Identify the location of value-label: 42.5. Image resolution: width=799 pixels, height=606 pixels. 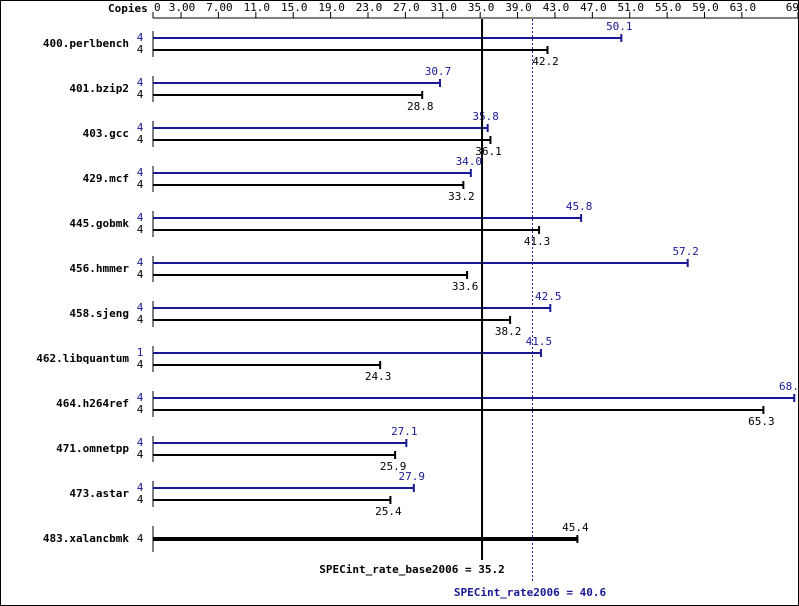
(548, 296).